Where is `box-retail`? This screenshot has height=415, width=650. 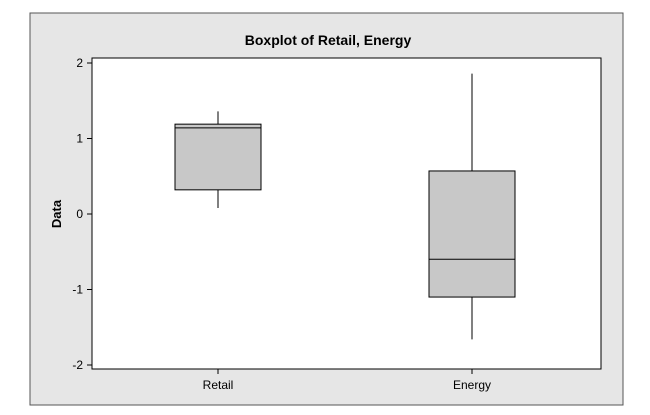
box-retail is located at coordinates (218, 159).